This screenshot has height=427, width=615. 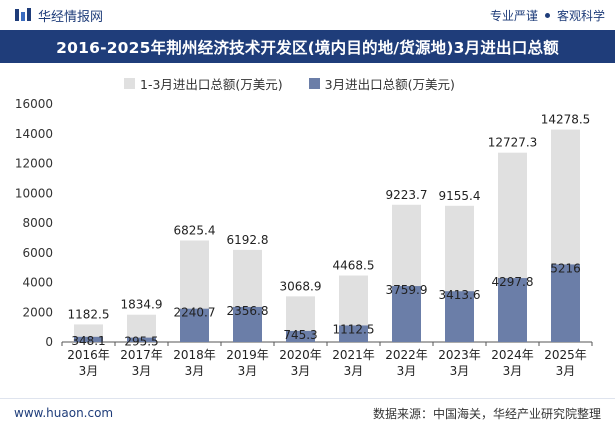 I want to click on x-tick-label-7: 2023年 3月, so click(x=459, y=363).